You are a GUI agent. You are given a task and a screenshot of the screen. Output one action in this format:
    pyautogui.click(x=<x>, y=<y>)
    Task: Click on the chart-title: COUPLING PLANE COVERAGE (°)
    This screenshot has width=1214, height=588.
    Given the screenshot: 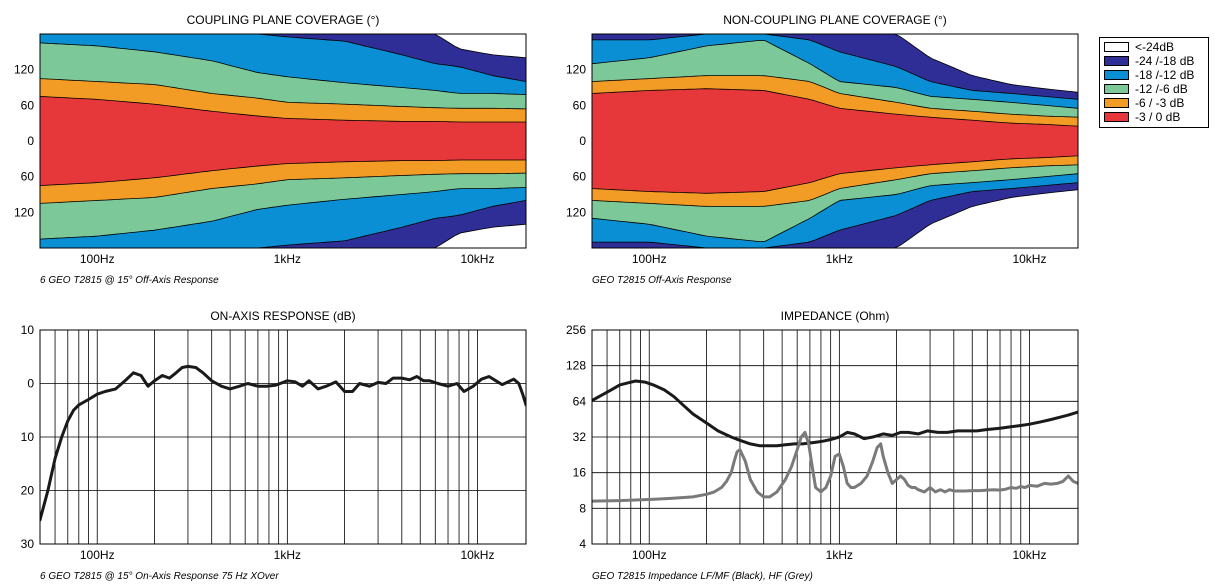 What is the action you would take?
    pyautogui.click(x=283, y=20)
    